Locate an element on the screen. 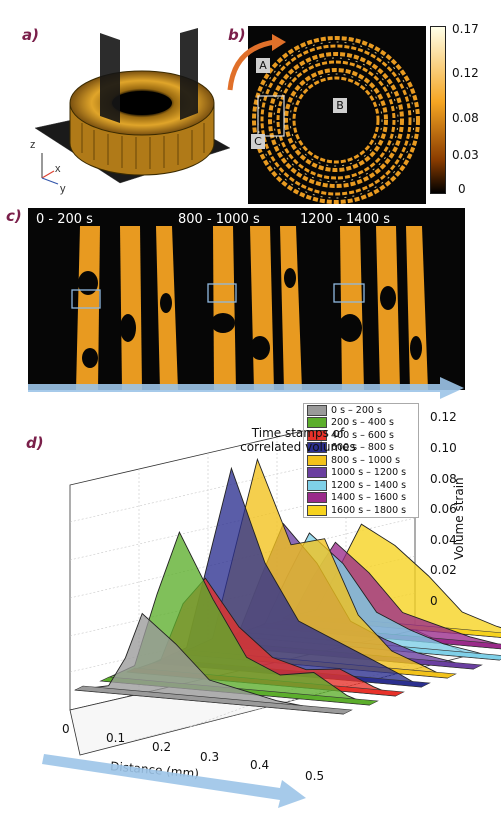 The height and width of the screenshot is (820, 501). colorbar-tick: 0.12 is located at coordinates (465, 73).